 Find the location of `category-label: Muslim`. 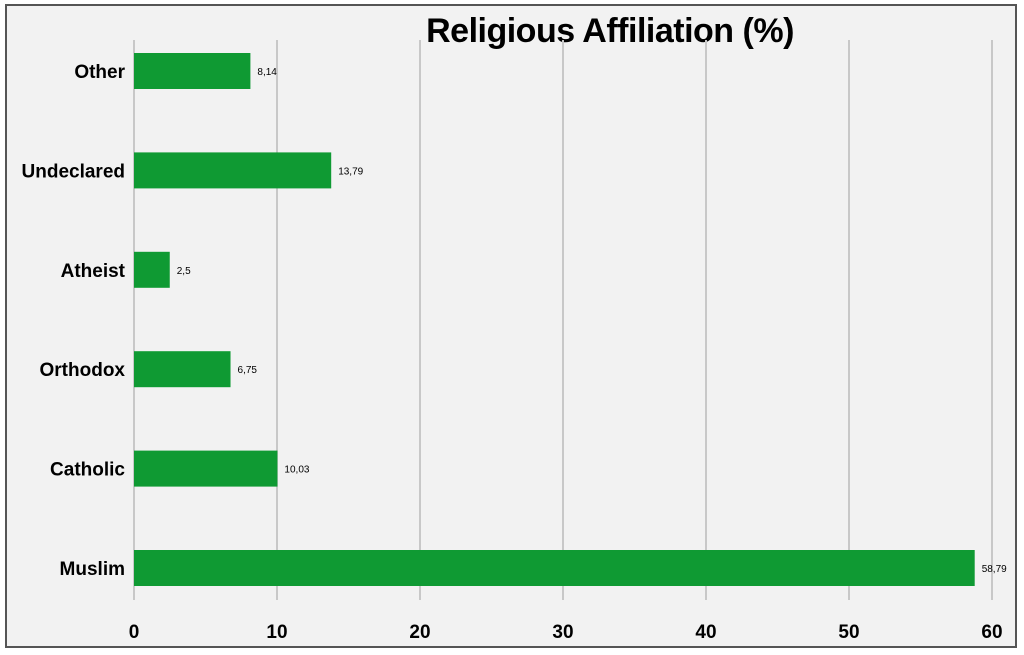

category-label: Muslim is located at coordinates (92, 569).